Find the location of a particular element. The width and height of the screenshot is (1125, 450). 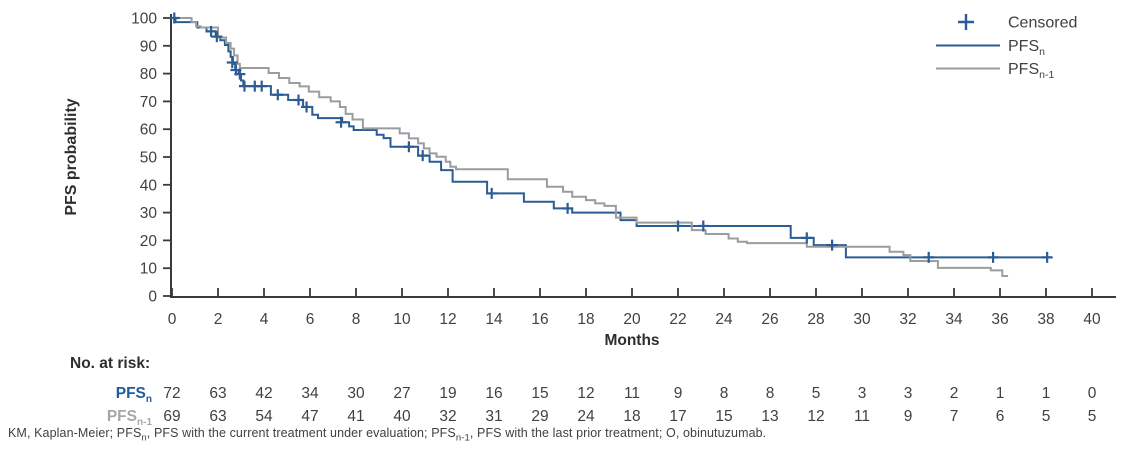

risk-count: 13 is located at coordinates (770, 416).